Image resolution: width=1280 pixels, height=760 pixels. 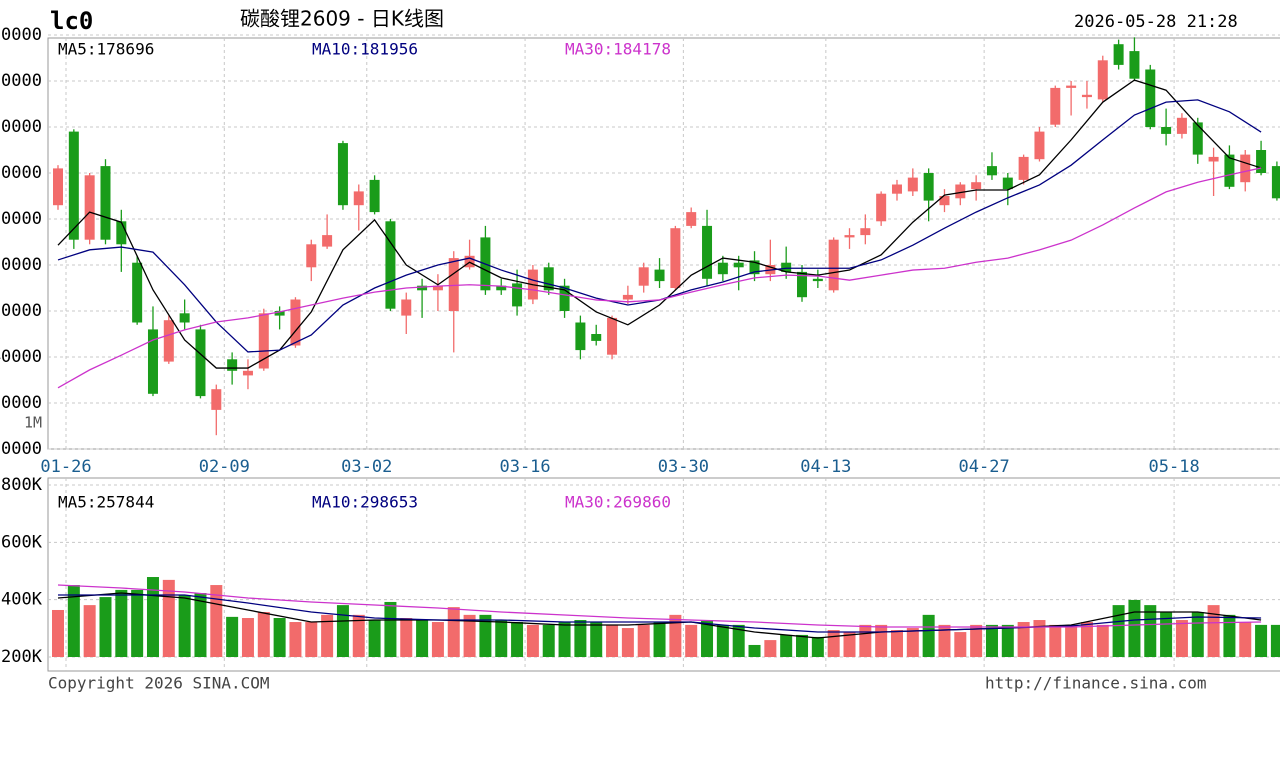 I want to click on x-tick-label: 05-18, so click(x=1174, y=467).